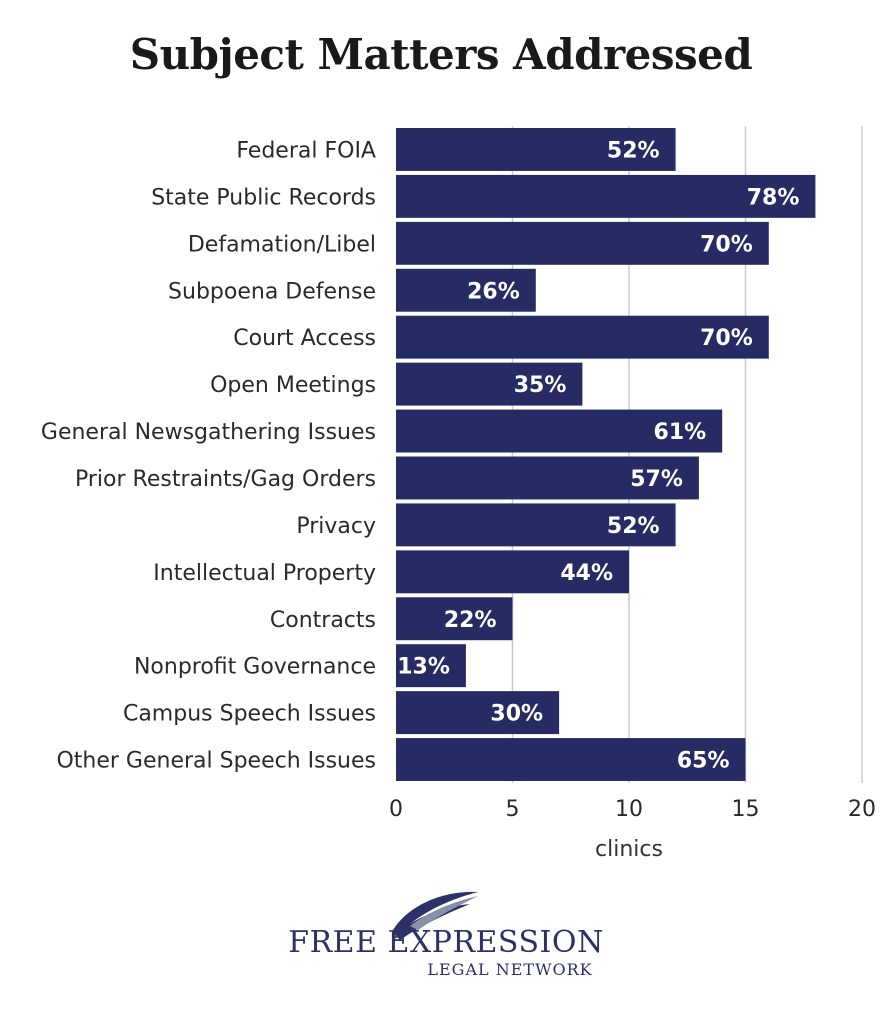 The height and width of the screenshot is (1024, 882). I want to click on x-axis-title: clinics, so click(629, 849).